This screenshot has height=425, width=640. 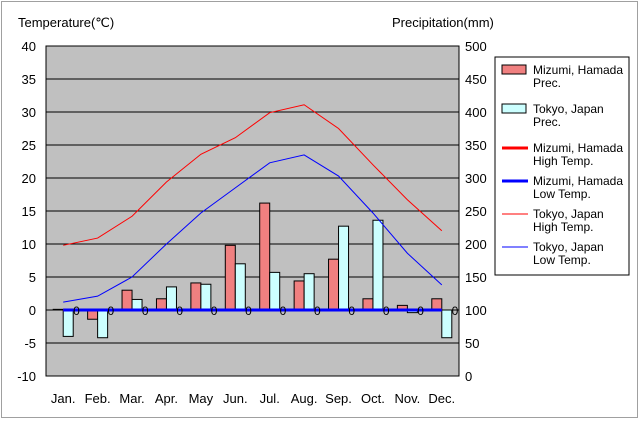 I want to click on left-tick-label: 20, so click(x=29, y=178).